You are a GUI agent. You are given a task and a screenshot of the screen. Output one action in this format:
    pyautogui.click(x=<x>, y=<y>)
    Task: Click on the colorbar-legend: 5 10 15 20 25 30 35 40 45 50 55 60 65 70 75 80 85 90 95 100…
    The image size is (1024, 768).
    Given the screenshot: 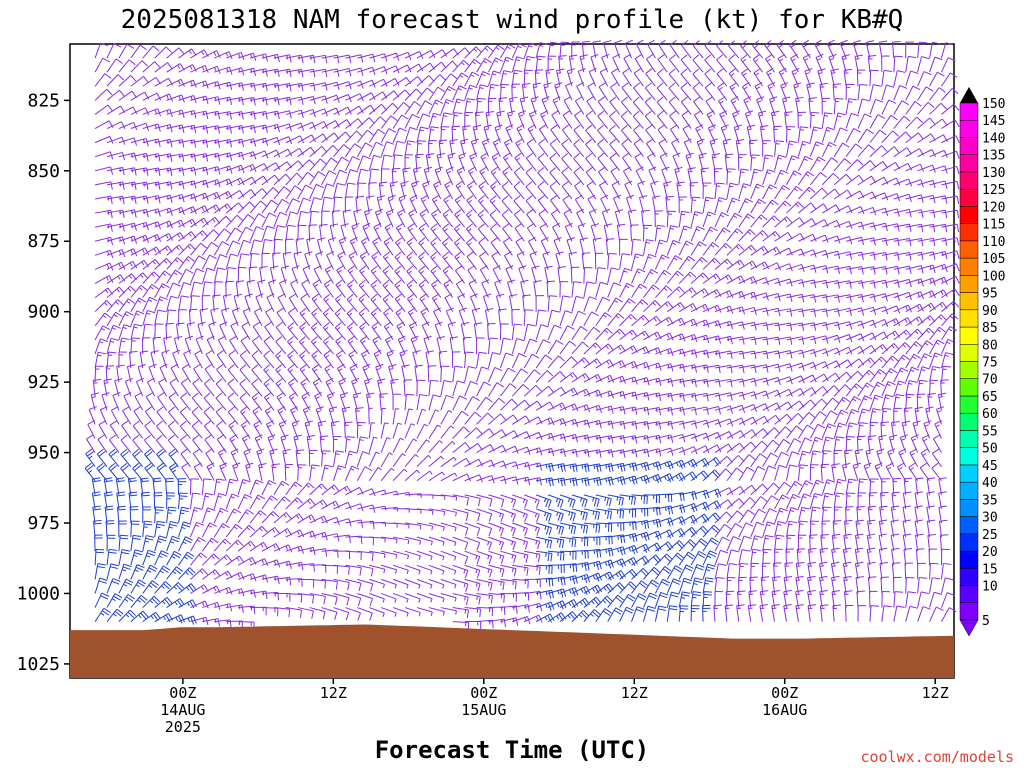 What is the action you would take?
    pyautogui.click(x=982, y=362)
    